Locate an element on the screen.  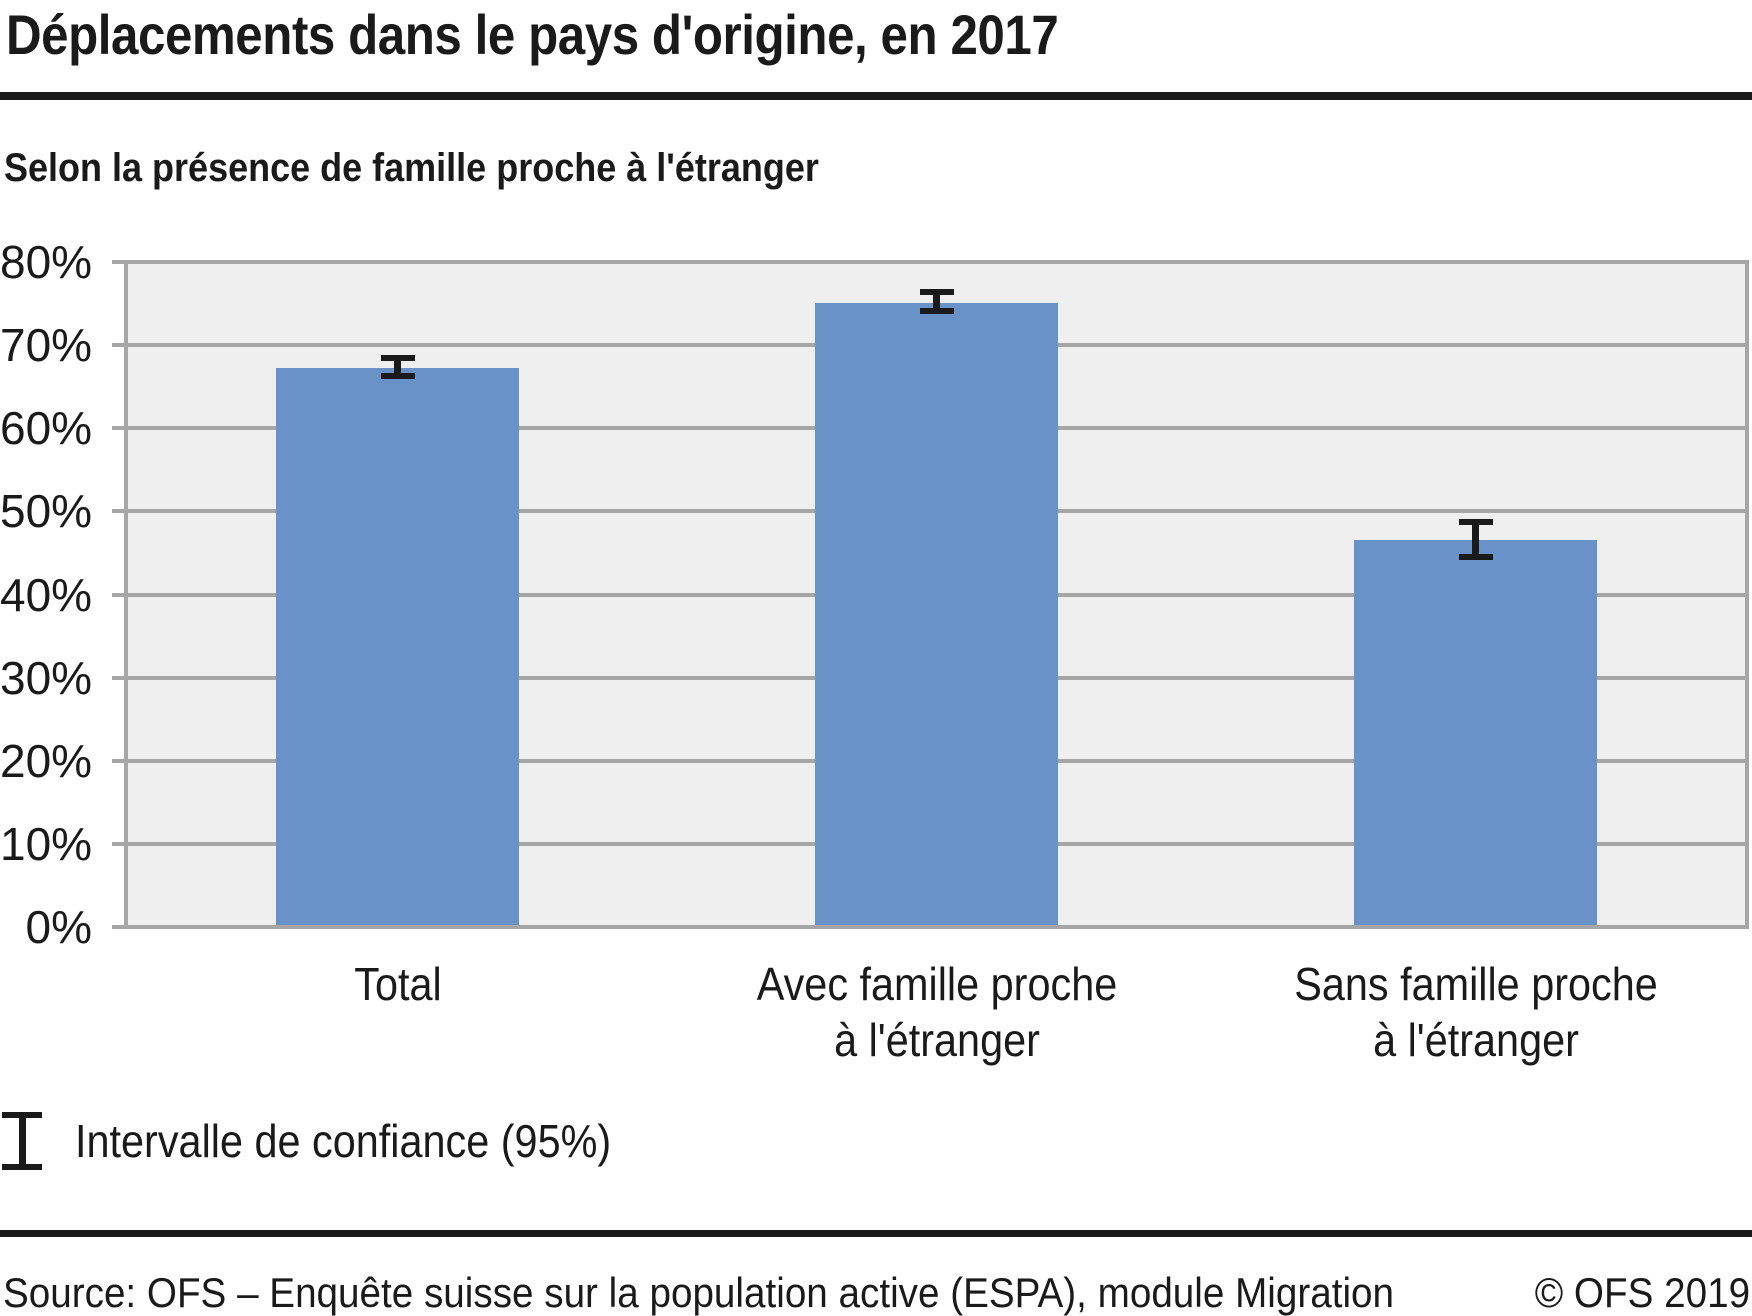
x-axis-line is located at coordinates (936, 927).